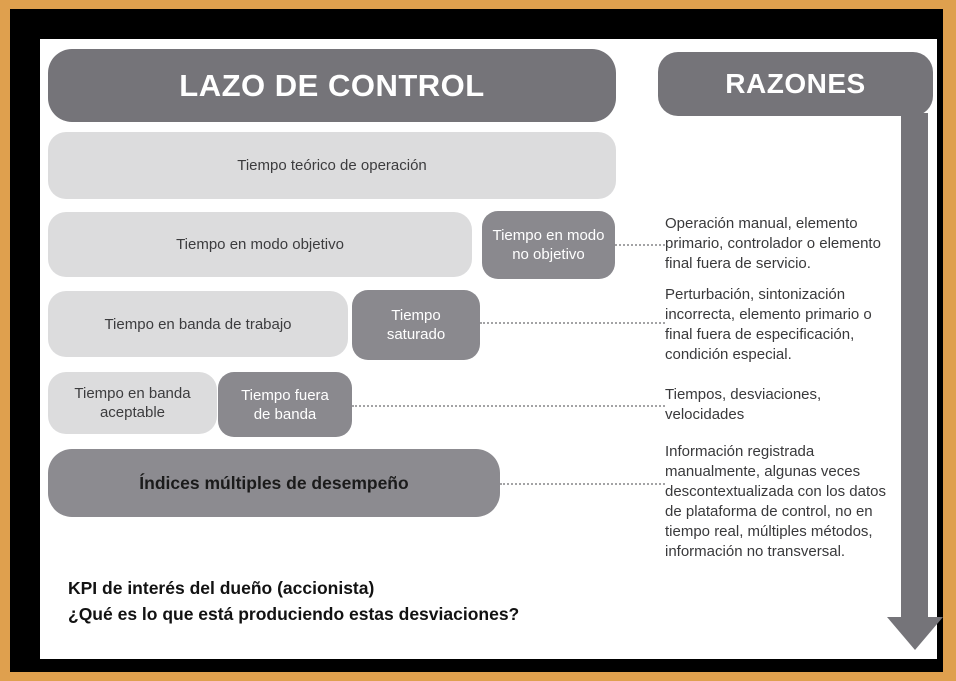 The width and height of the screenshot is (956, 681). Describe the element at coordinates (915, 633) in the screenshot. I see `flow-arrow-head-icon` at that location.